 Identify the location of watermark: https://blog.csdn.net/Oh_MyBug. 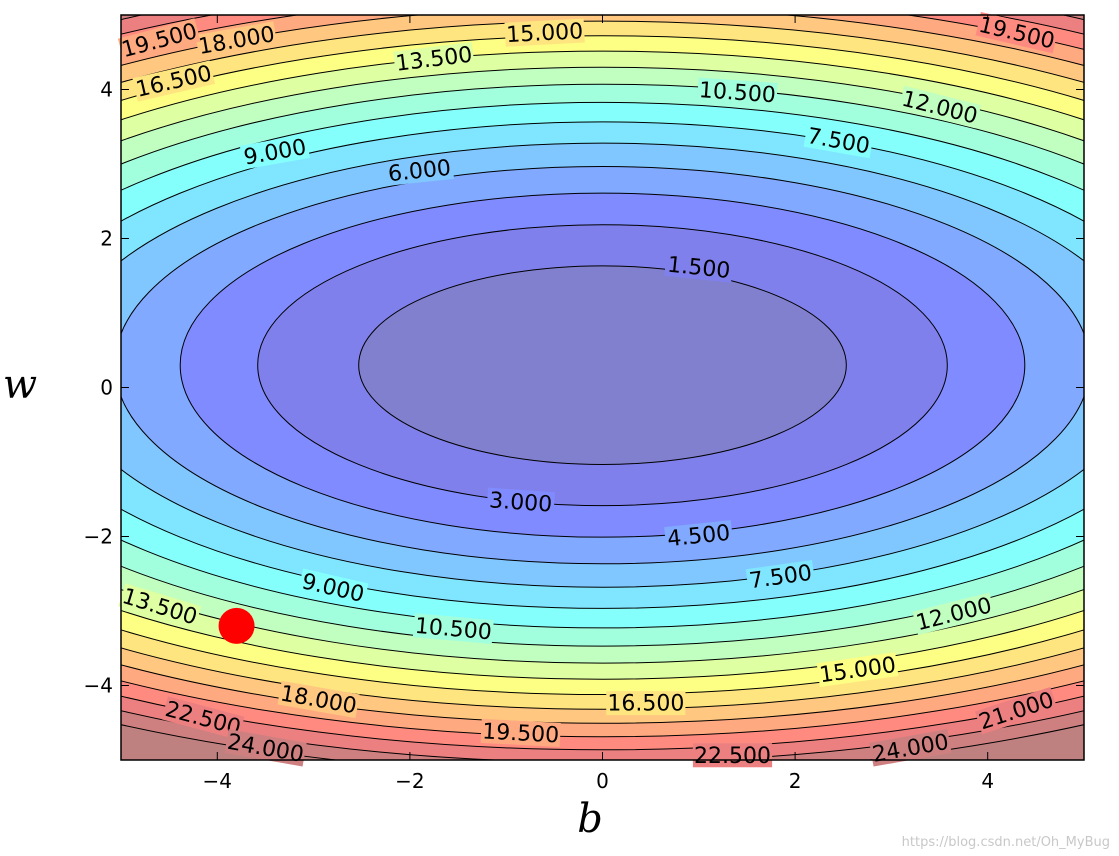
(1006, 842).